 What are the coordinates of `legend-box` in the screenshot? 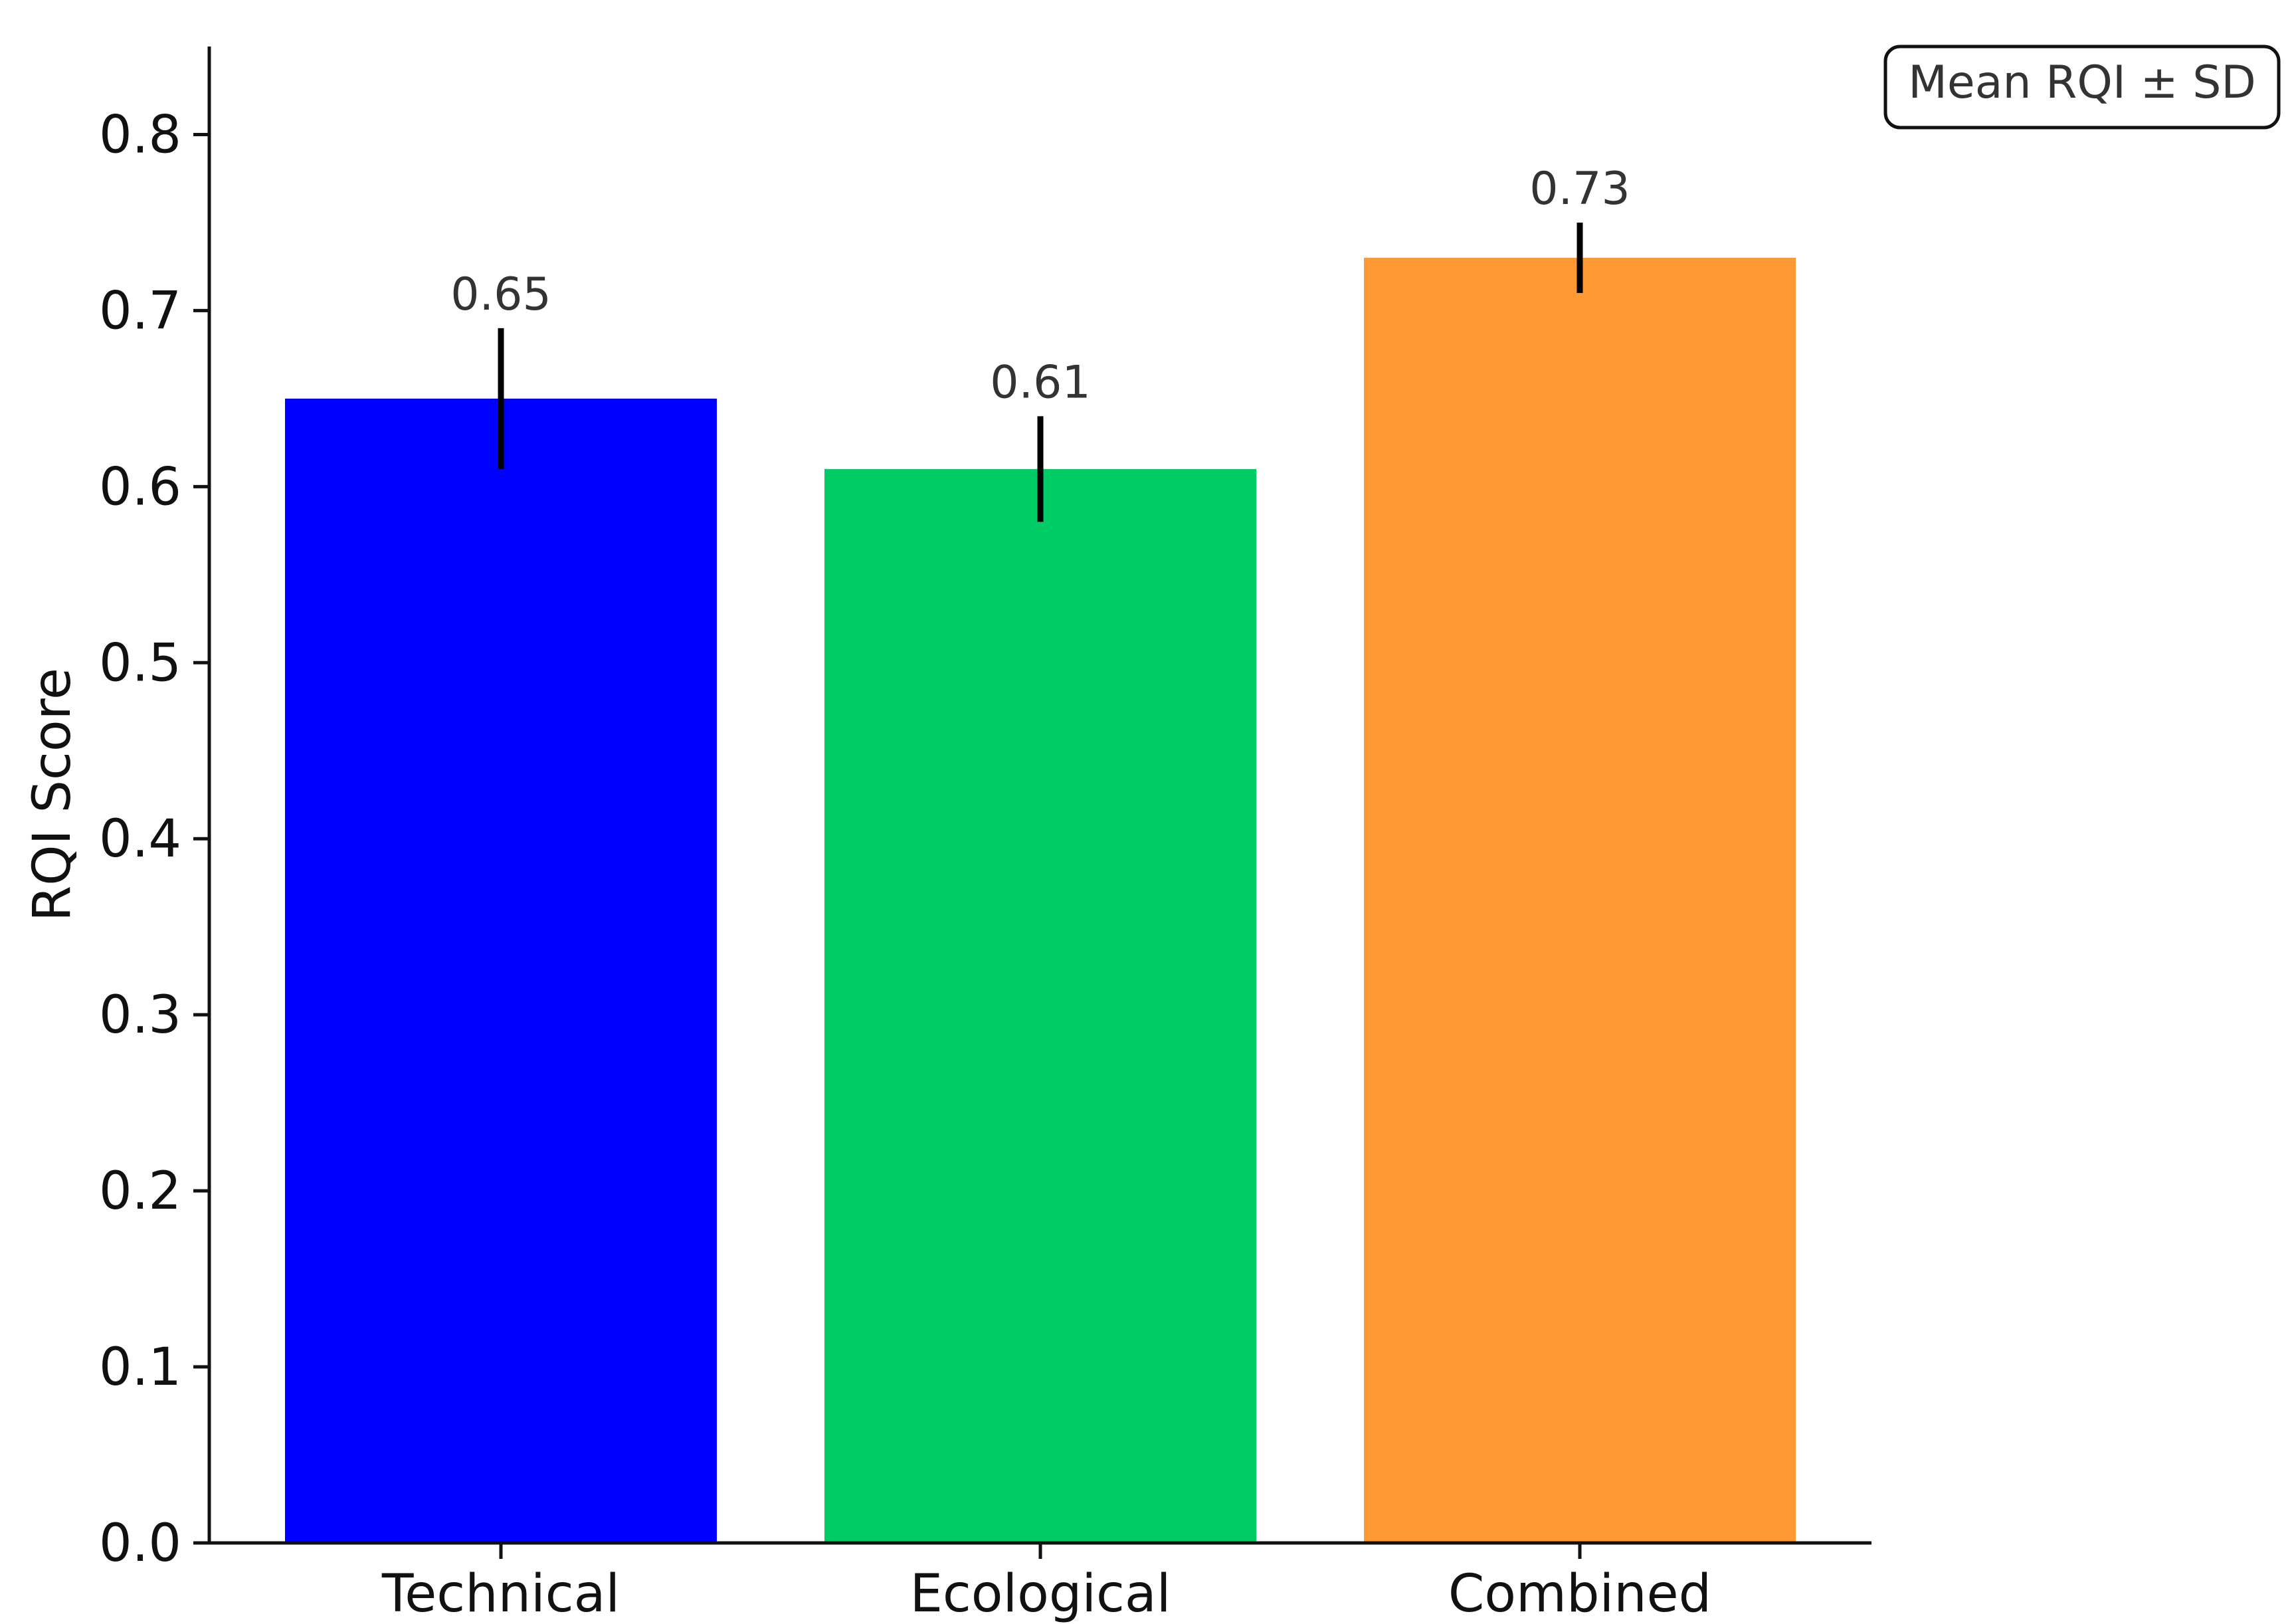 It's located at (2082, 87).